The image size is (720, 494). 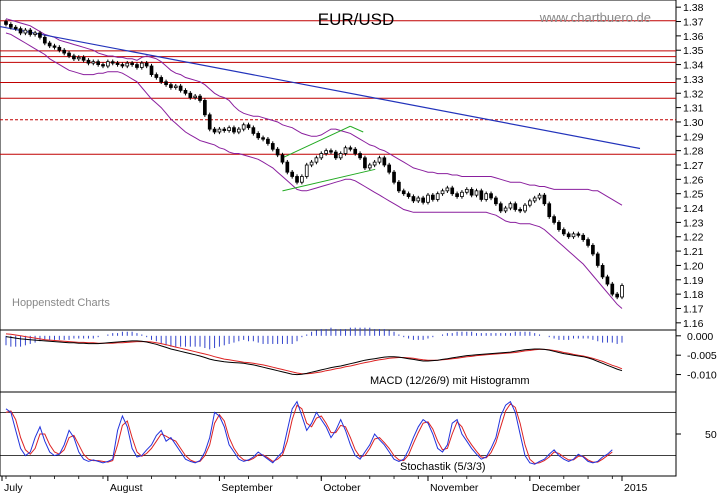 What do you see at coordinates (693, 209) in the screenshot?
I see `price-tick-label: 1.24` at bounding box center [693, 209].